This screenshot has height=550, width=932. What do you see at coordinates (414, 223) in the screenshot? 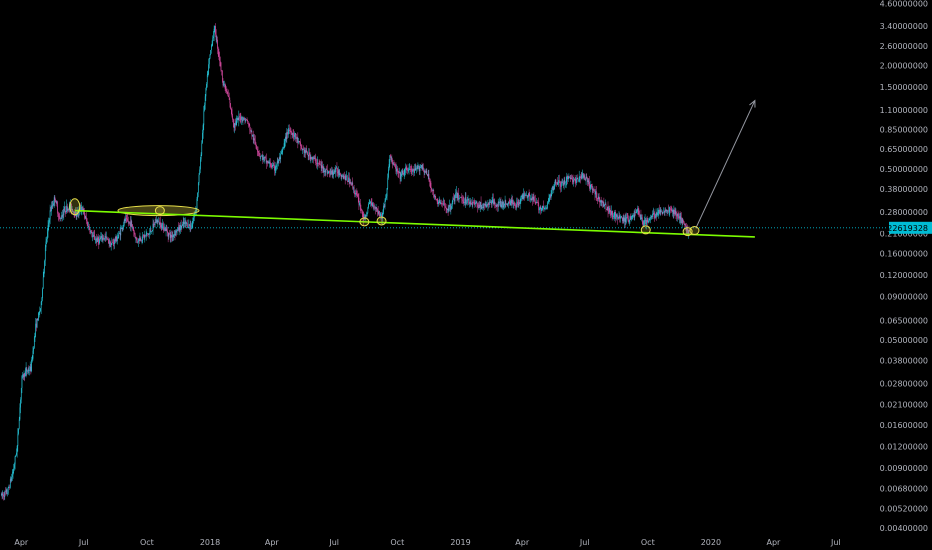
I see `support-trendline` at bounding box center [414, 223].